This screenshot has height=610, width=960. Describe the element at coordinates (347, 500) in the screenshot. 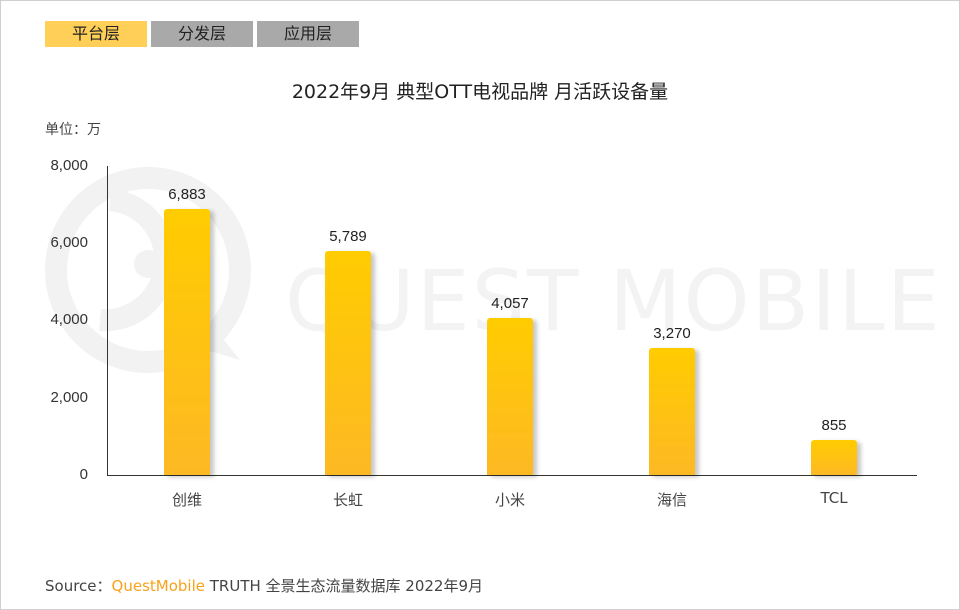

I see `x-label-changhong: 长虹` at that location.